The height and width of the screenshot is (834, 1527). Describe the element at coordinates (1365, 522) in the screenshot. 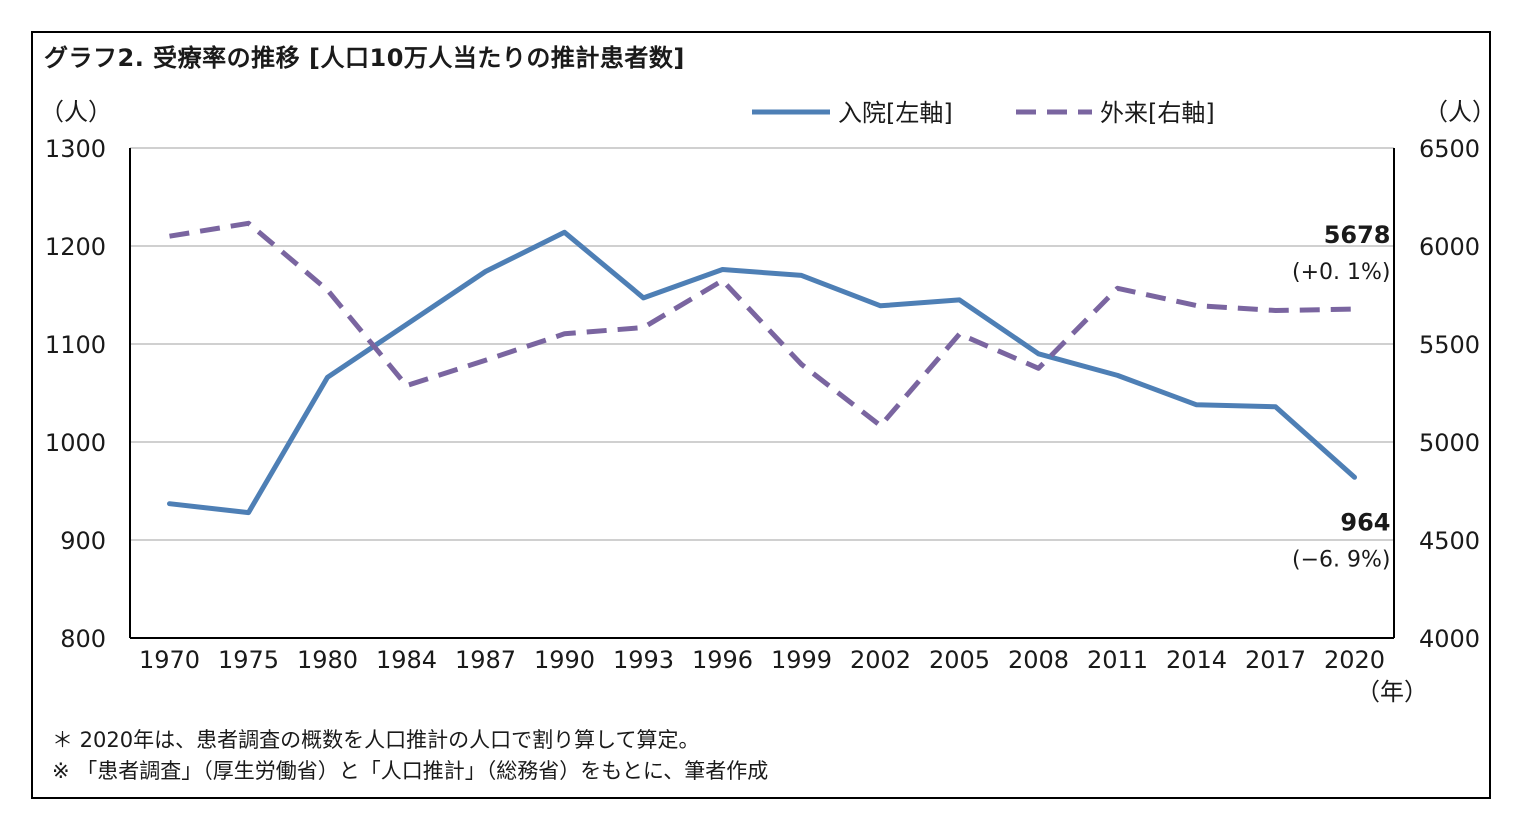

I see `data-label: 964` at that location.